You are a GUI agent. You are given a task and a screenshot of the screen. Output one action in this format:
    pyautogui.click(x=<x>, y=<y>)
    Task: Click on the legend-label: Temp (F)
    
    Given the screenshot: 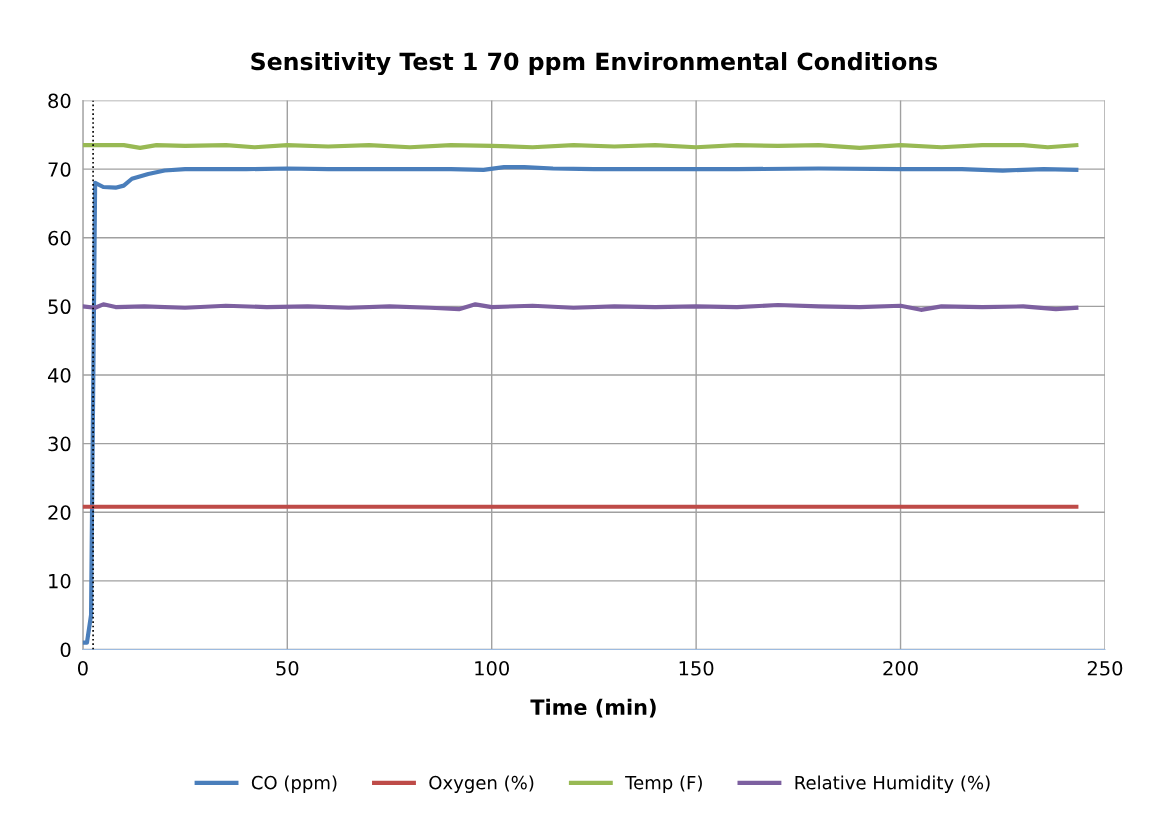 What is the action you would take?
    pyautogui.click(x=663, y=784)
    